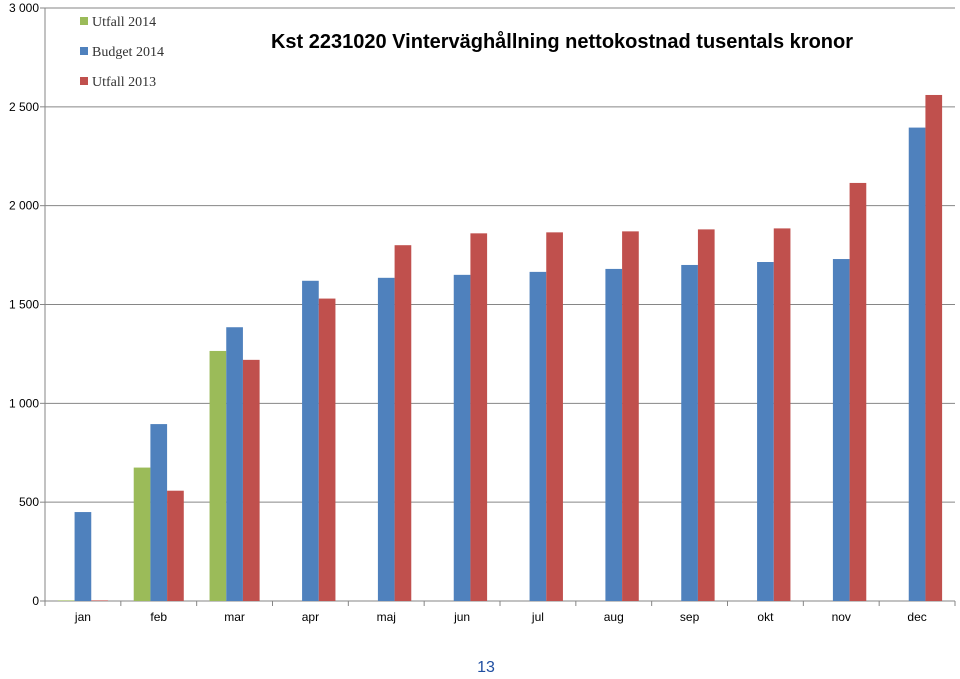 This screenshot has width=960, height=679. Describe the element at coordinates (916, 617) in the screenshot. I see `x-tick-label: dec` at that location.